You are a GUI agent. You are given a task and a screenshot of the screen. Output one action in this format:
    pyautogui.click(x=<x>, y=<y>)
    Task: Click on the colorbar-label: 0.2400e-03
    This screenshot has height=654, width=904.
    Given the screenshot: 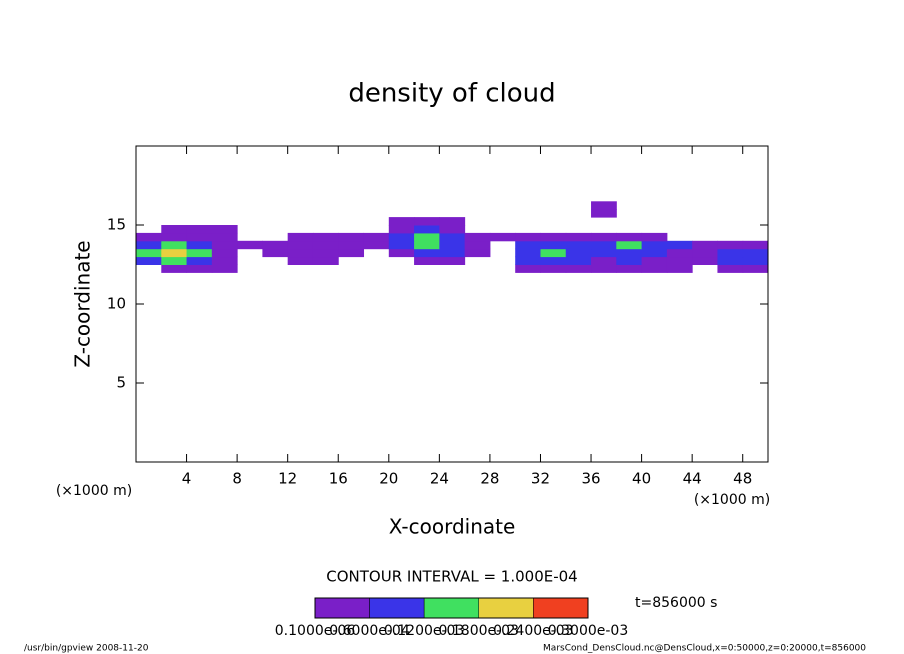 What is the action you would take?
    pyautogui.click(x=533, y=631)
    